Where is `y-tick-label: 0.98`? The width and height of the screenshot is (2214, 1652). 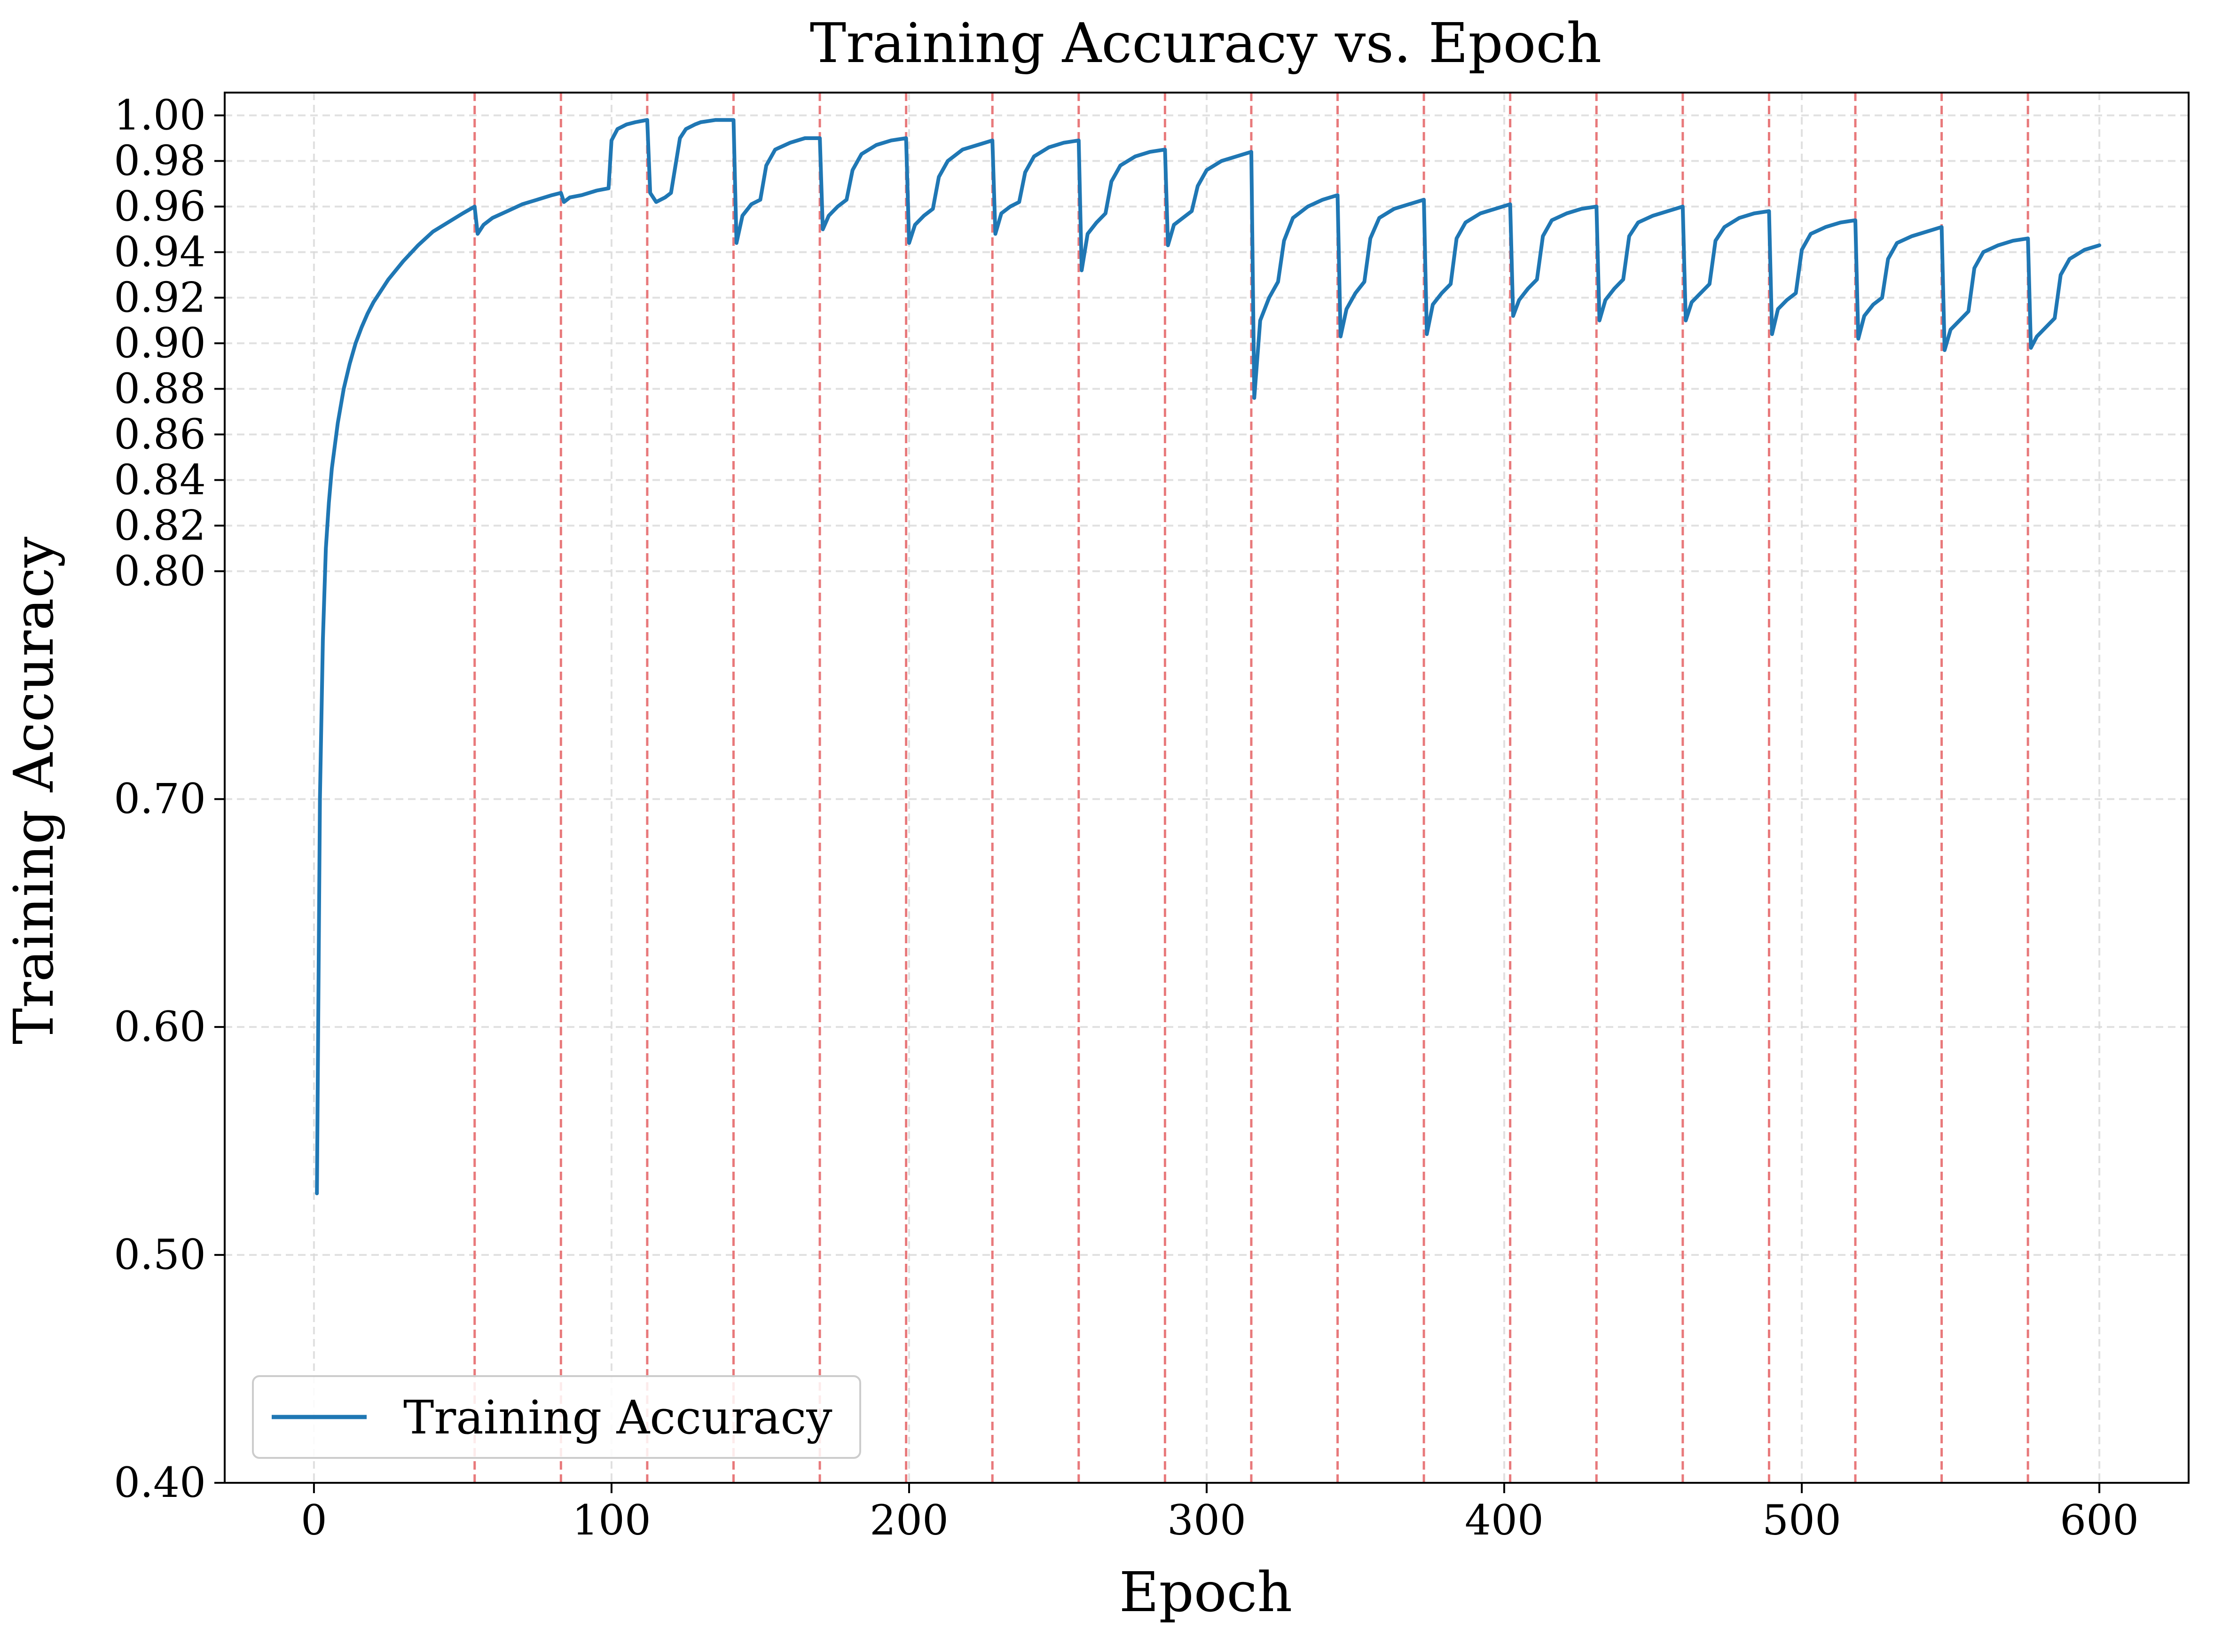 y-tick-label: 0.98 is located at coordinates (160, 160).